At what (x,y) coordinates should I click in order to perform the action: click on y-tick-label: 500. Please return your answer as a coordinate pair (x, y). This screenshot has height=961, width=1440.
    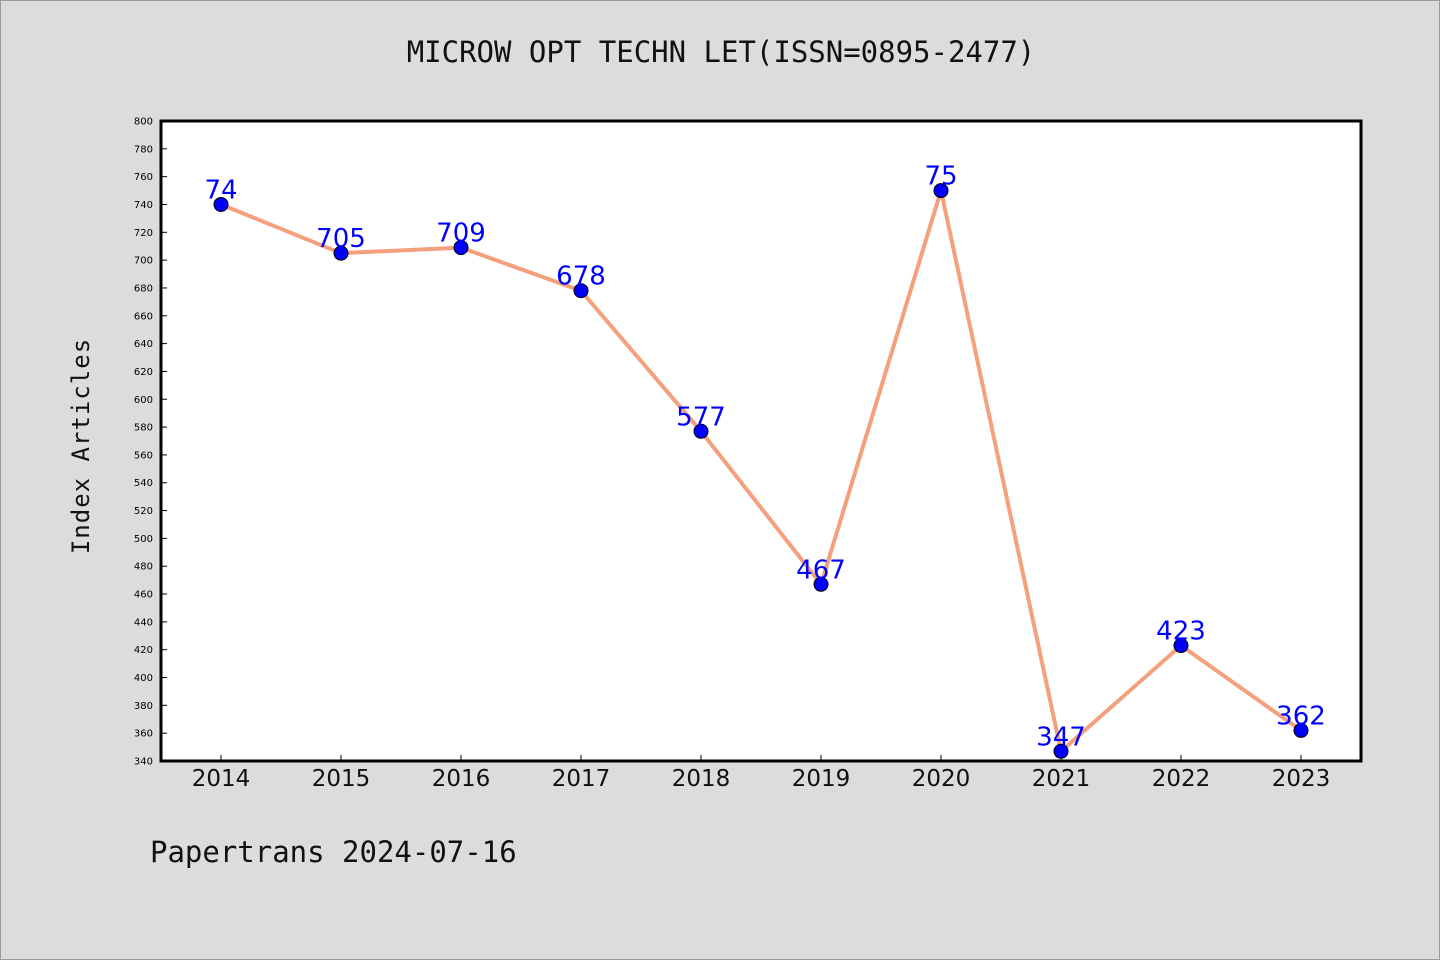
    Looking at the image, I should click on (143, 539).